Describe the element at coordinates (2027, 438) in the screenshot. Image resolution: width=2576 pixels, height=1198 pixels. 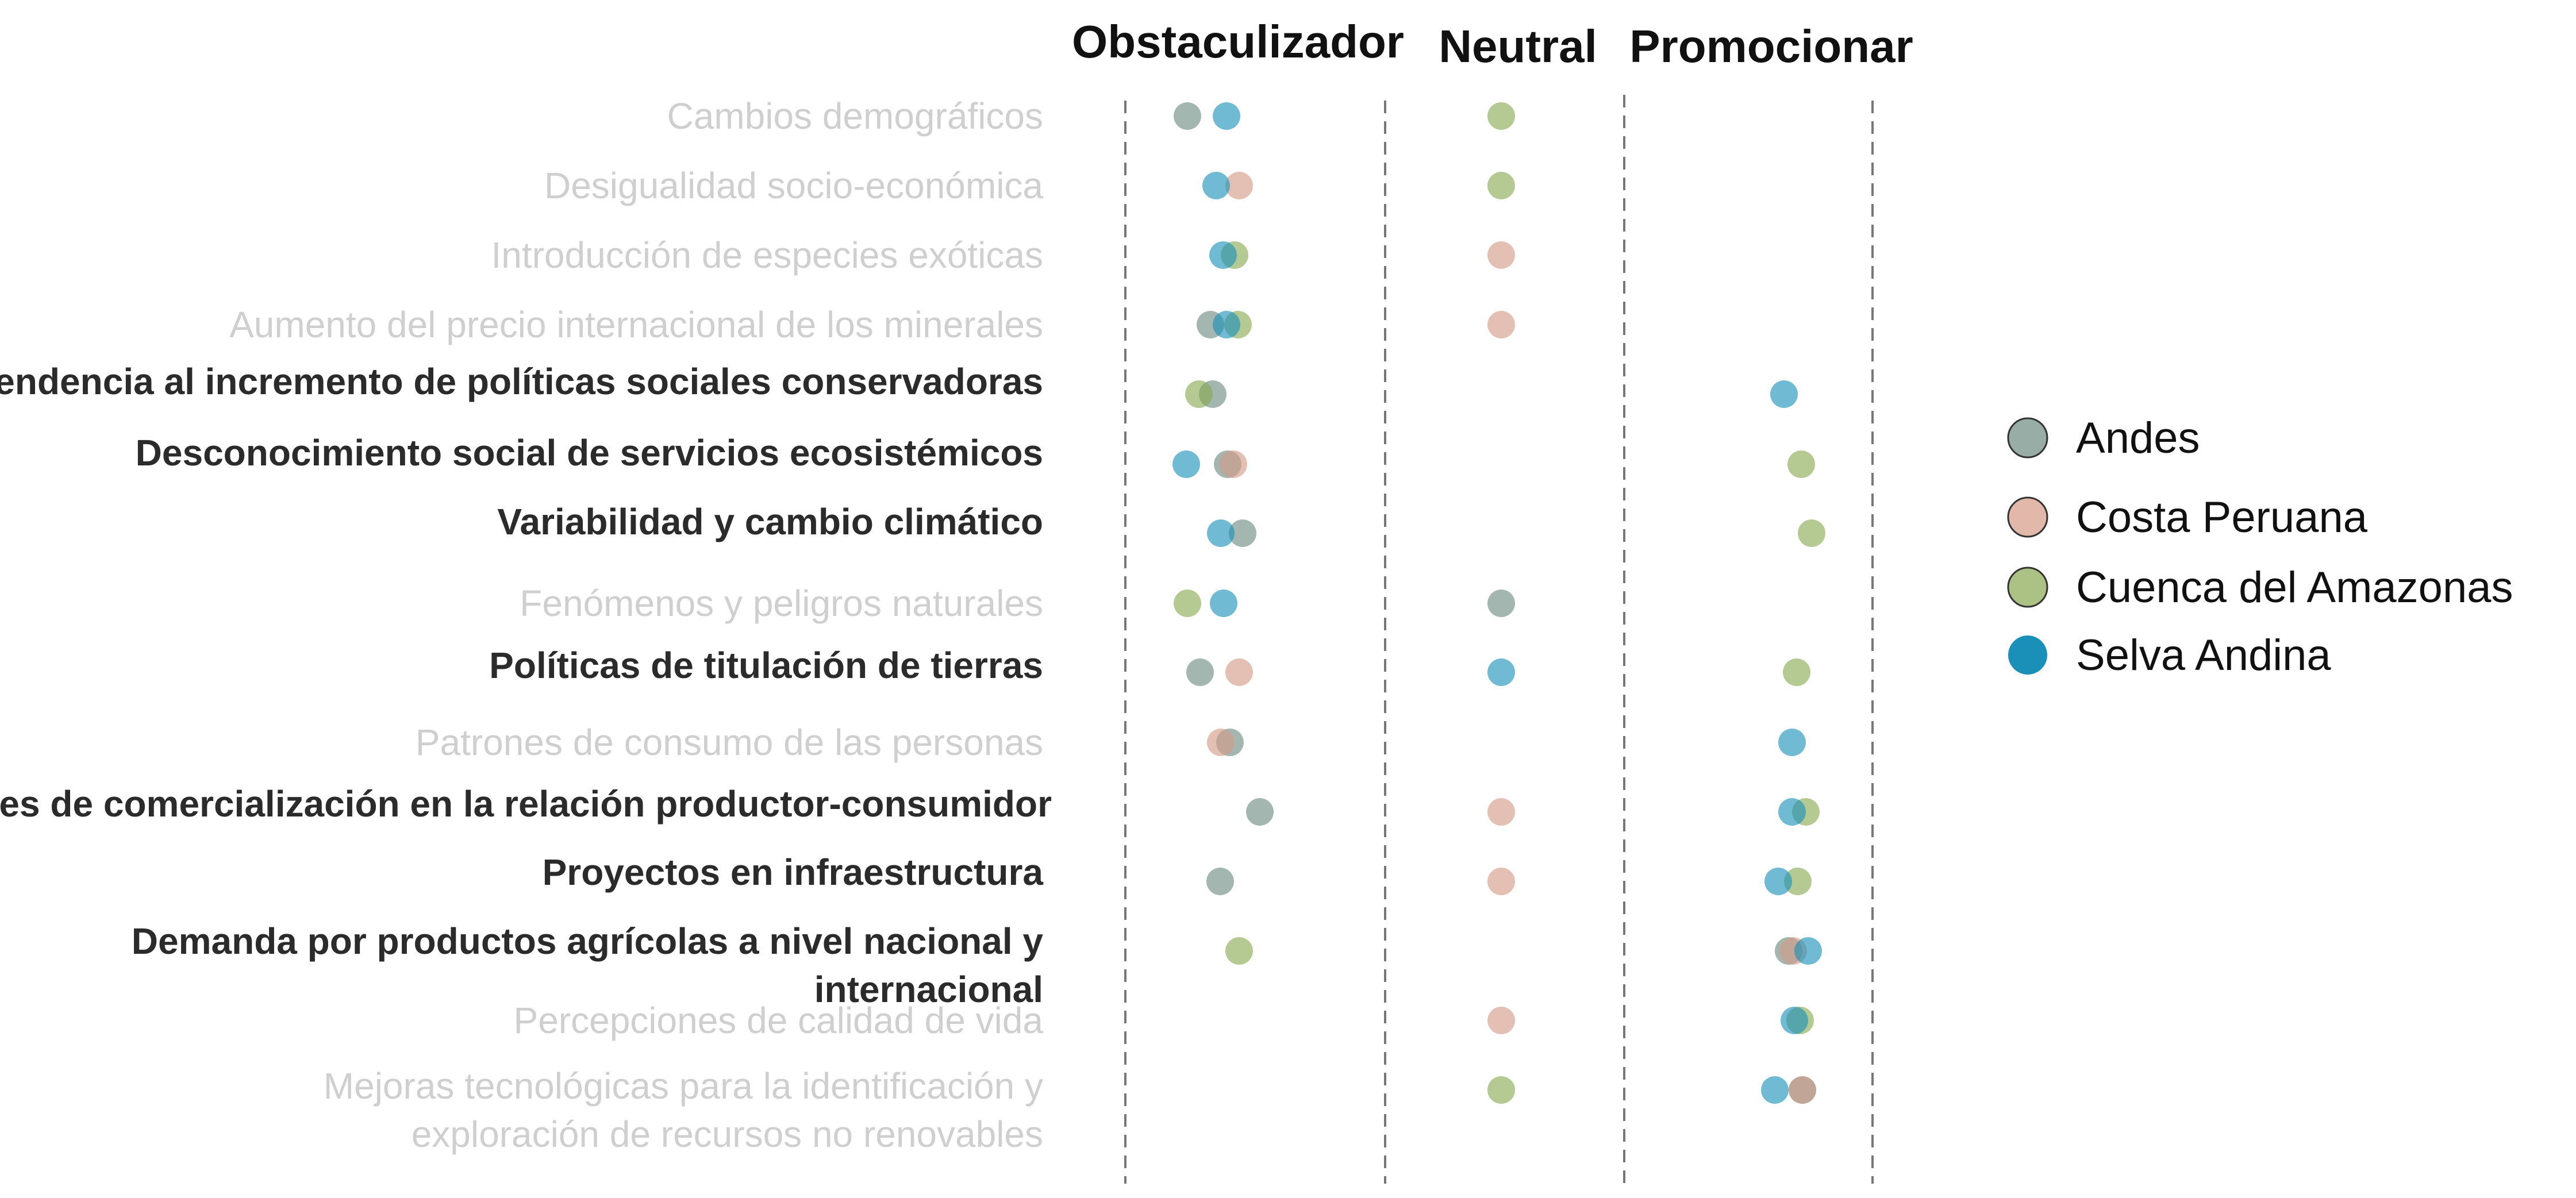
I see `legend-marker-andes` at that location.